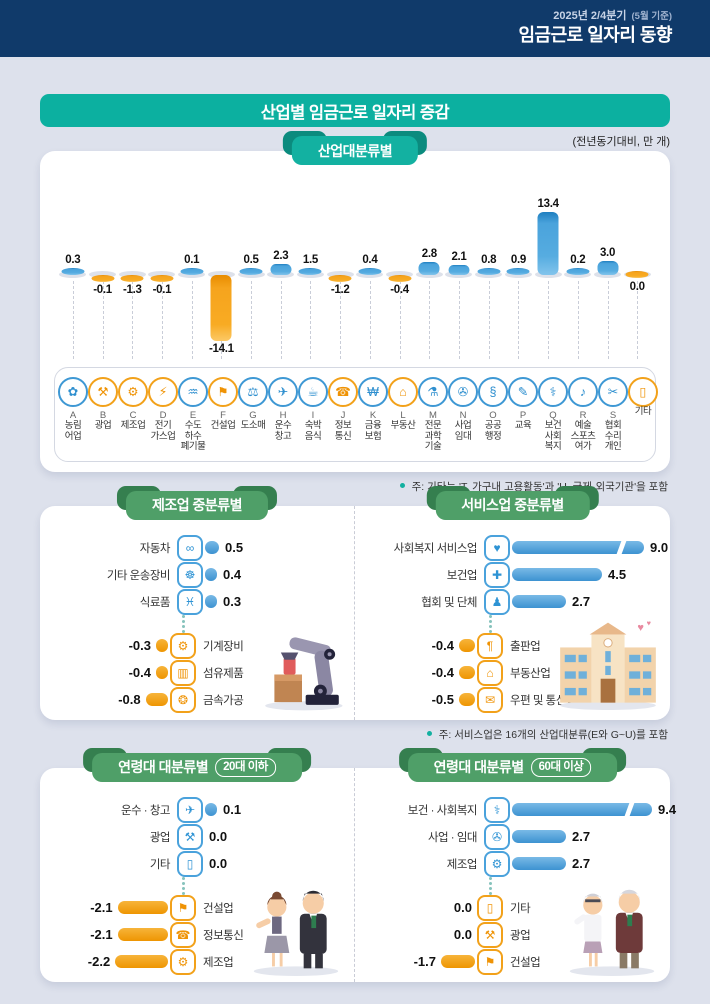  I want to click on industry-ribbon-label: 산업대분류별, so click(355, 150).